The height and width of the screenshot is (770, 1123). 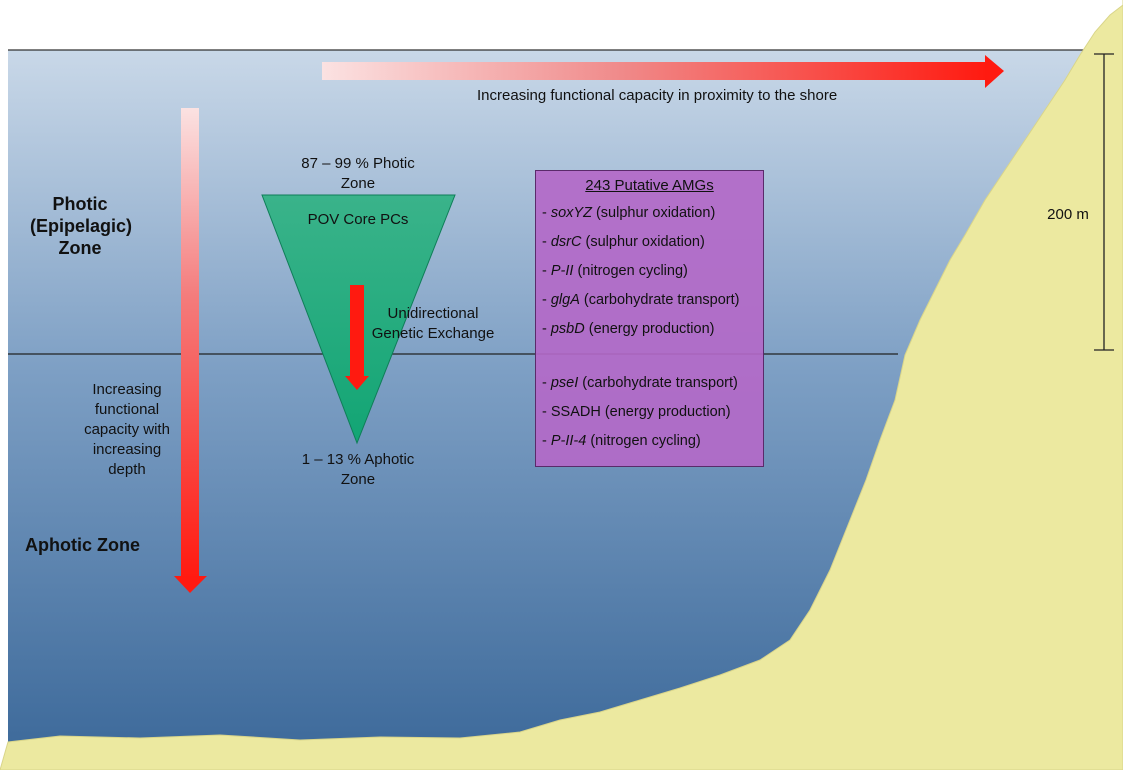 What do you see at coordinates (357, 337) in the screenshot?
I see `genetic-exchange-arrow` at bounding box center [357, 337].